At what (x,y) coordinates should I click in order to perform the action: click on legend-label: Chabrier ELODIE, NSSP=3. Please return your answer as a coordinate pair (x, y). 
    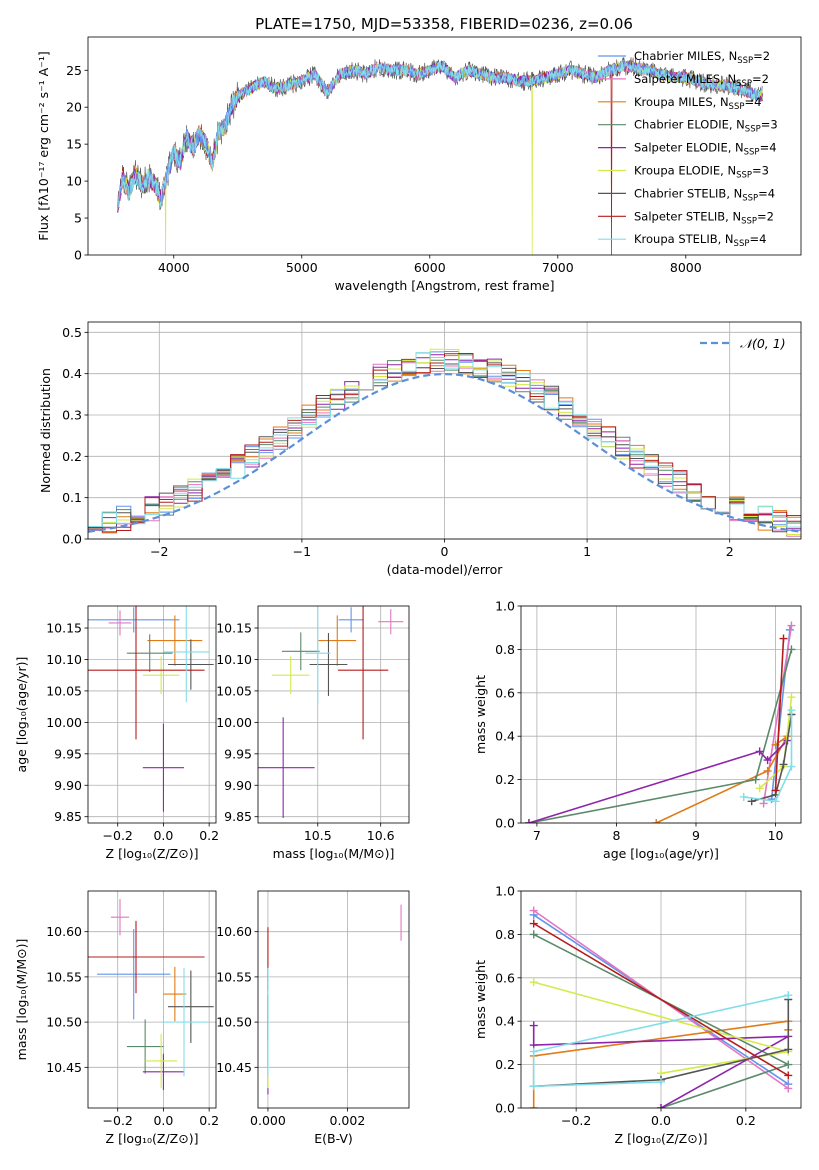
    Looking at the image, I should click on (706, 126).